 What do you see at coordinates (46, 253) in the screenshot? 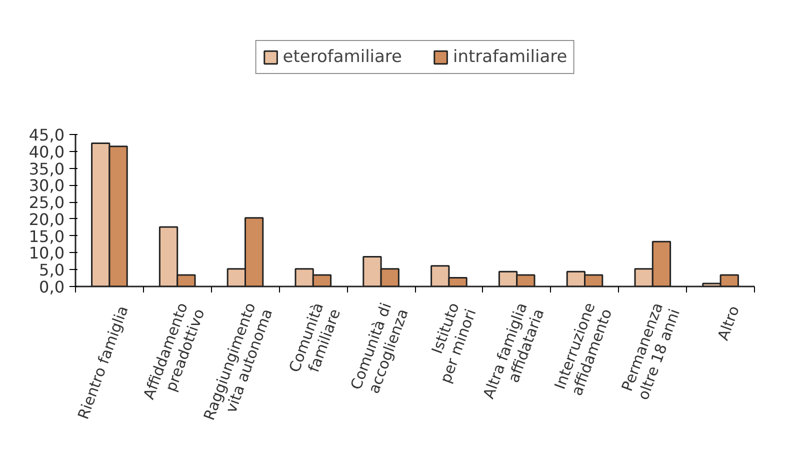
I see `y-tick-label: 10,0` at bounding box center [46, 253].